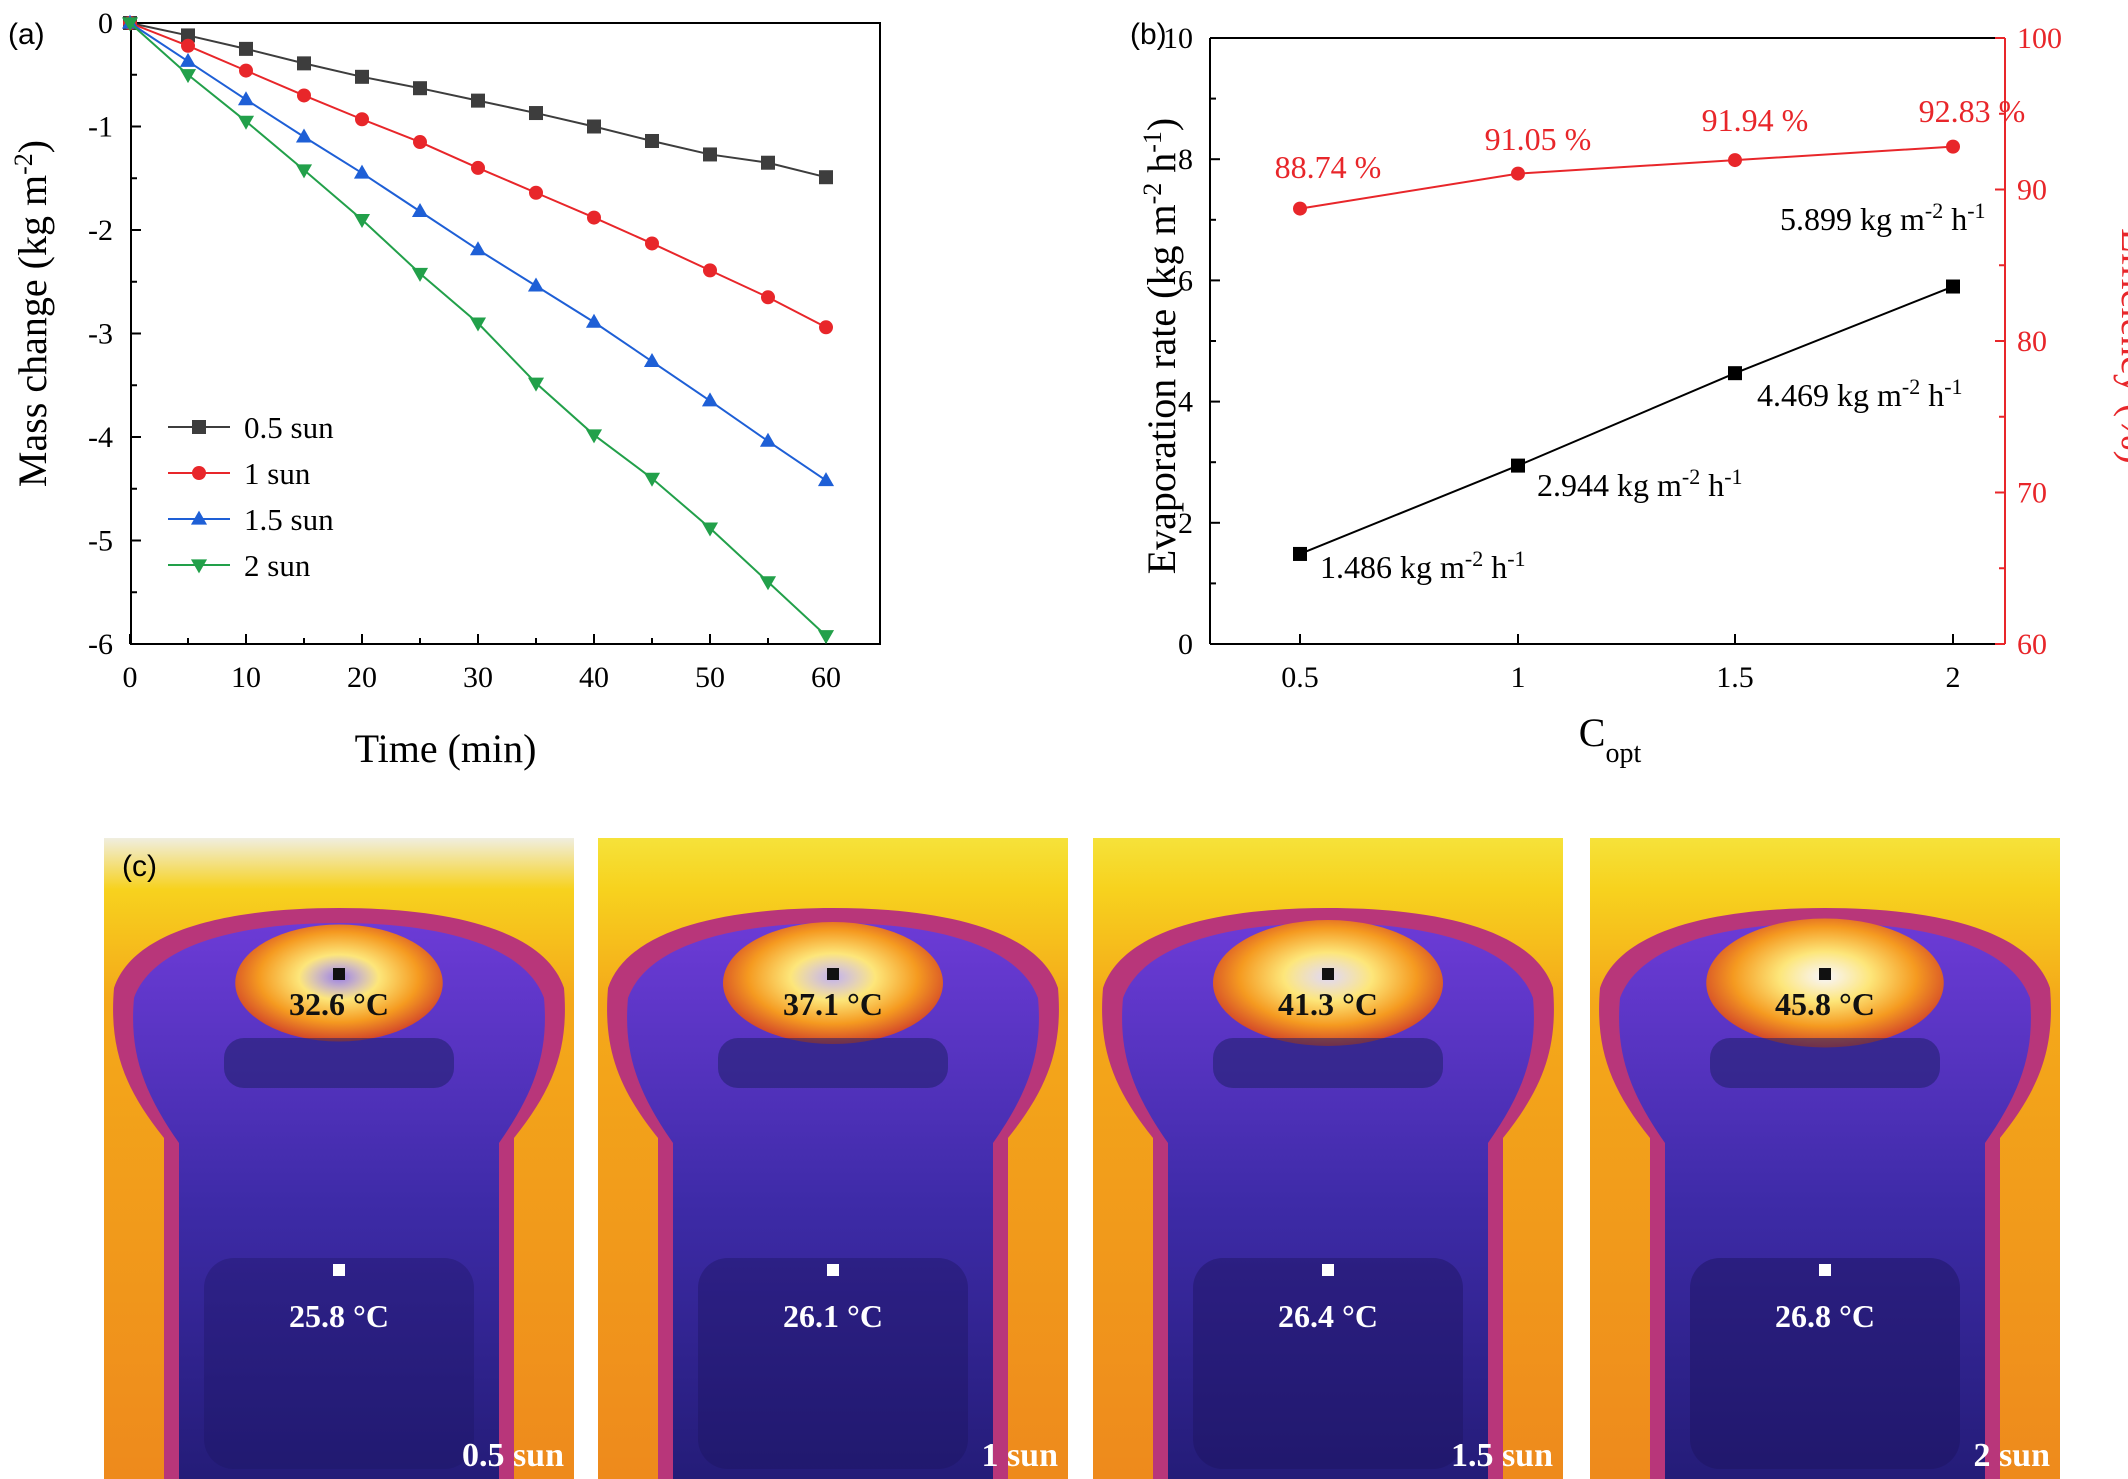 Image resolution: width=2128 pixels, height=1479 pixels. Describe the element at coordinates (2120, 346) in the screenshot. I see `y-right-axis-label: Efficiency (%)` at that location.